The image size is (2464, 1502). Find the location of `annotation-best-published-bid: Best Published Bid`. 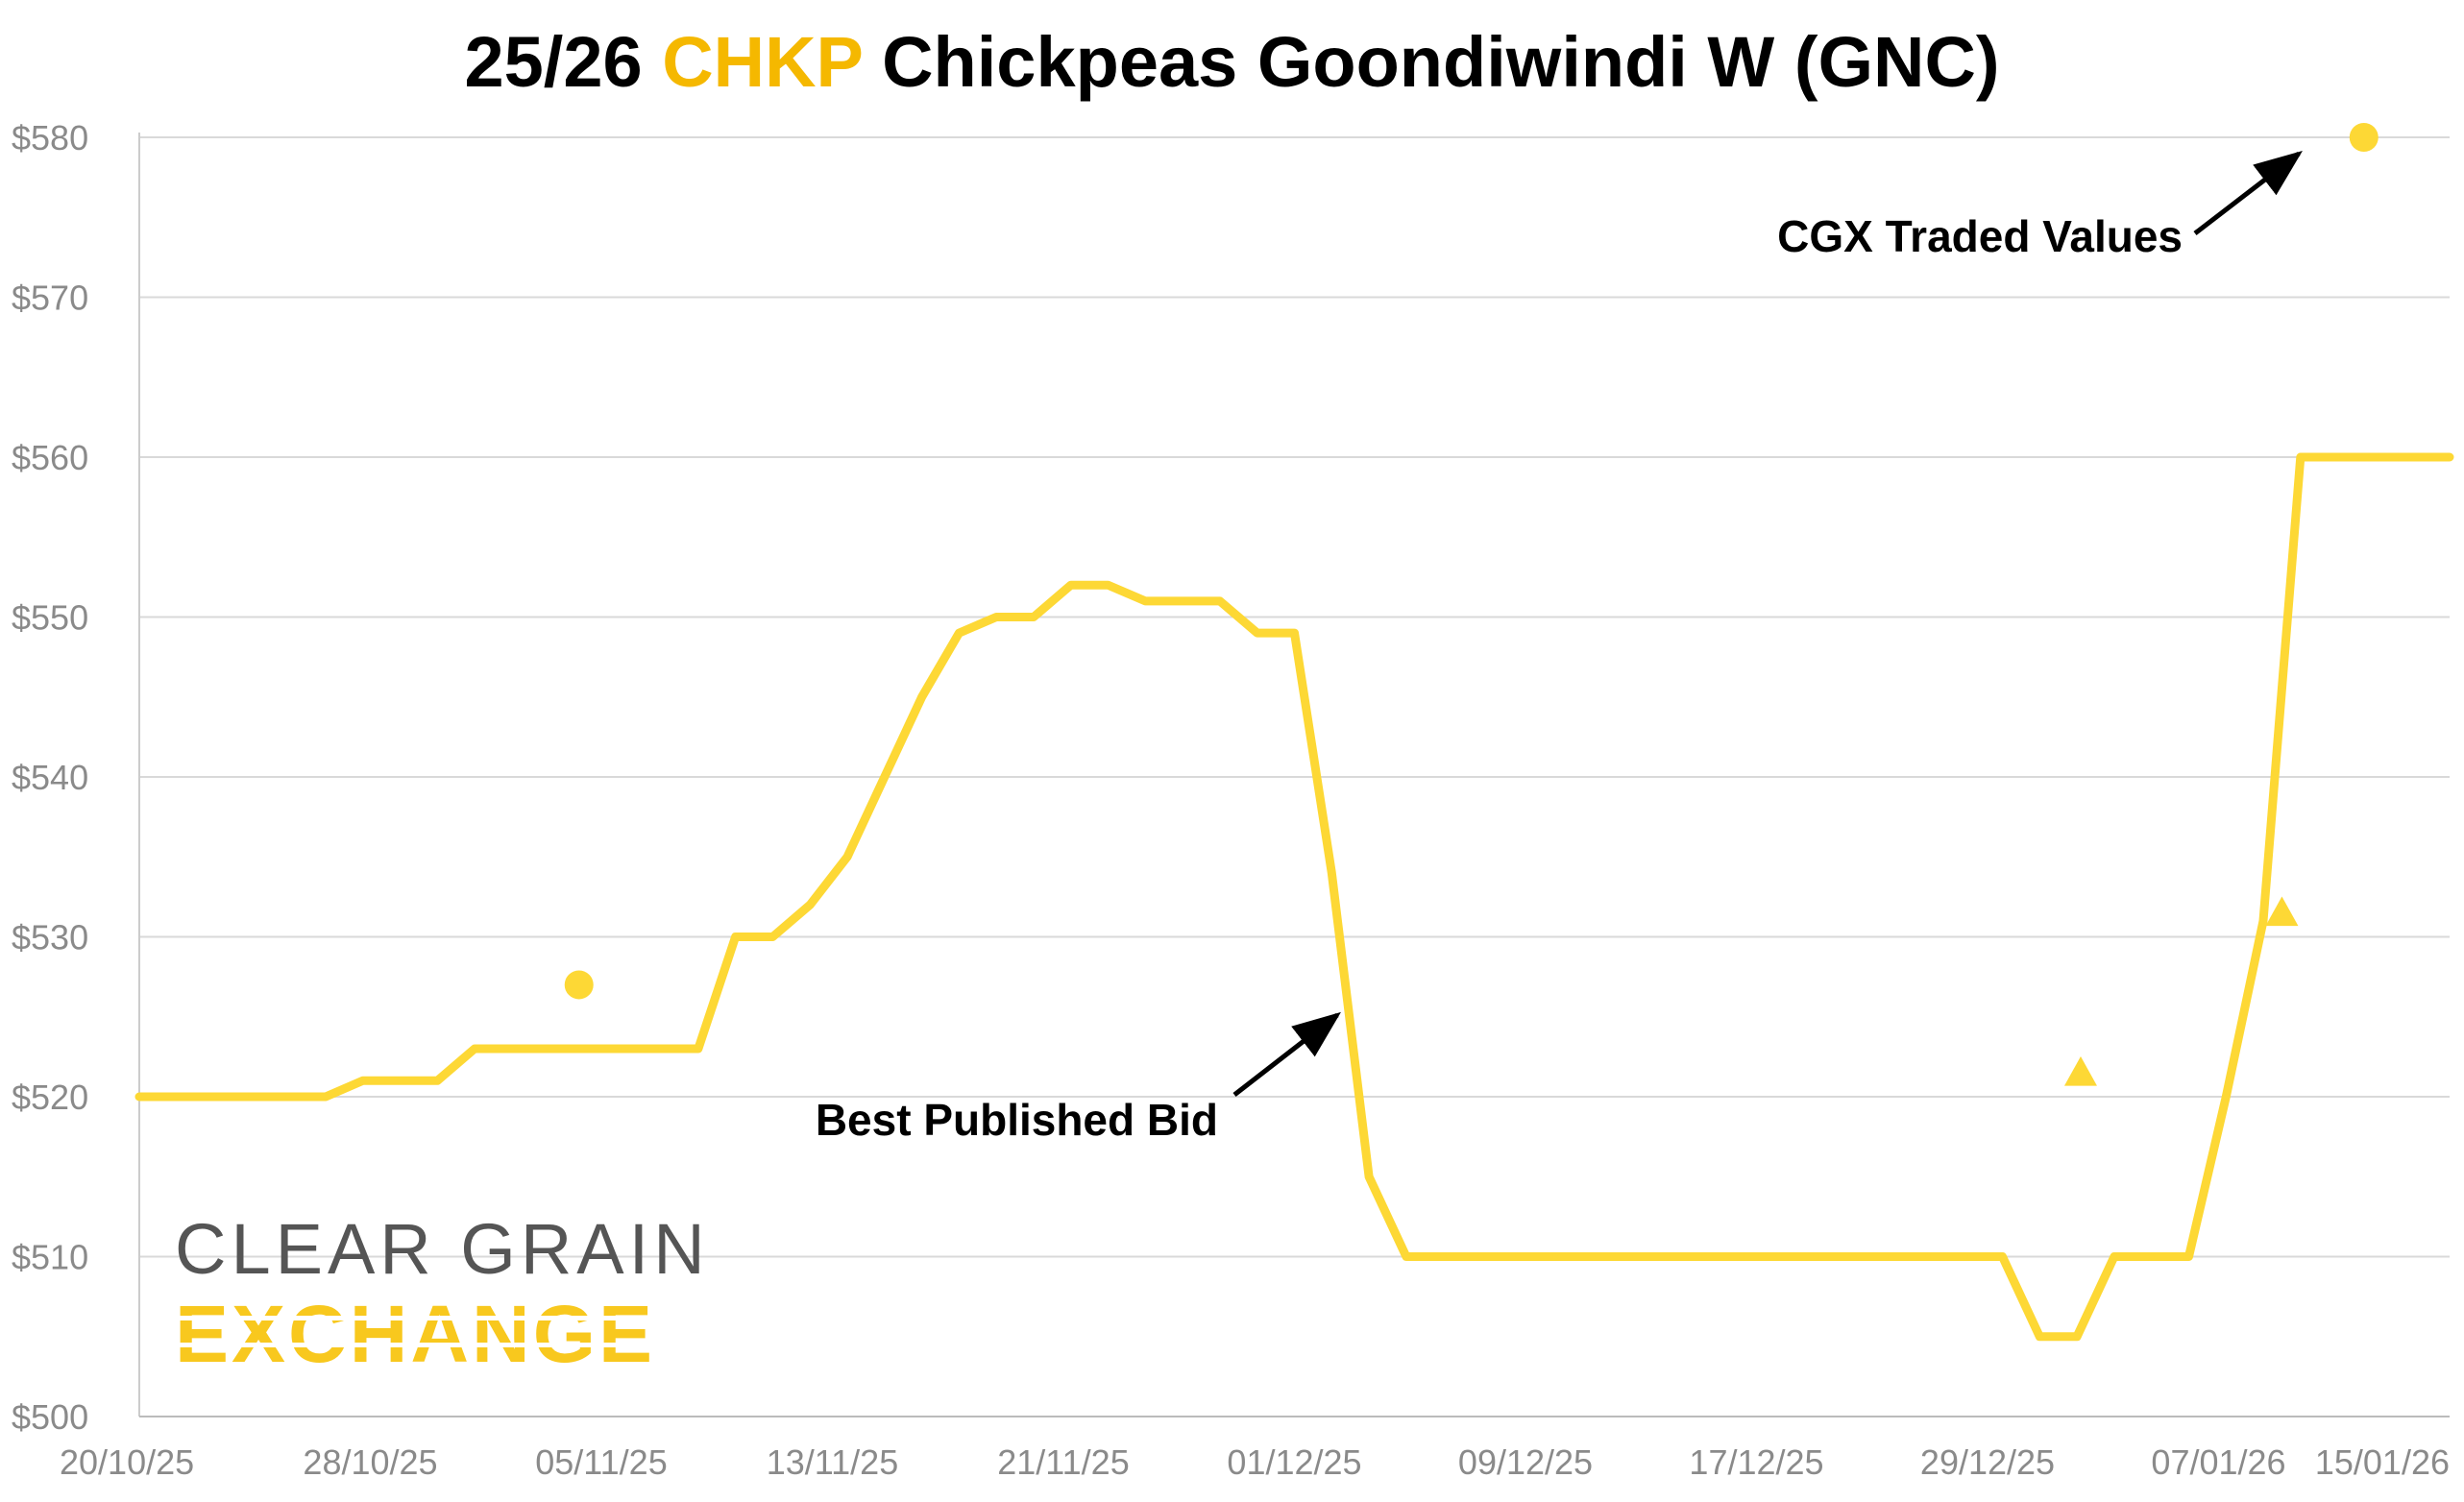

annotation-best-published-bid: Best Published Bid is located at coordinates (1017, 1120).